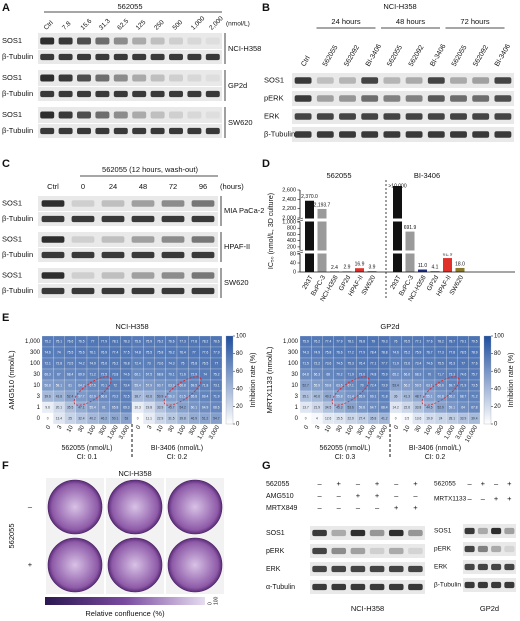 This screenshot has height=621, width=520. What do you see at coordinates (253, 380) in the screenshot?
I see `colorbar-label: Inhibition rate (%)` at bounding box center [253, 380].